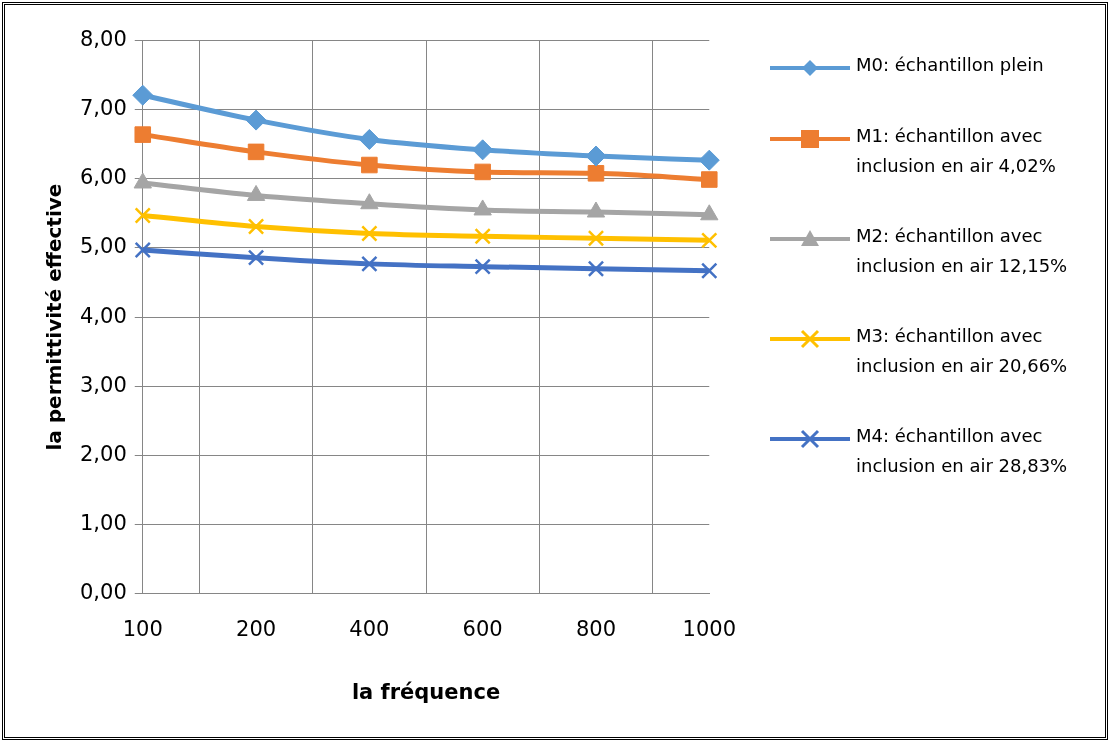 Image resolution: width=1110 pixels, height=742 pixels. Describe the element at coordinates (103, 522) in the screenshot. I see `y-tick-label: 1,00` at that location.